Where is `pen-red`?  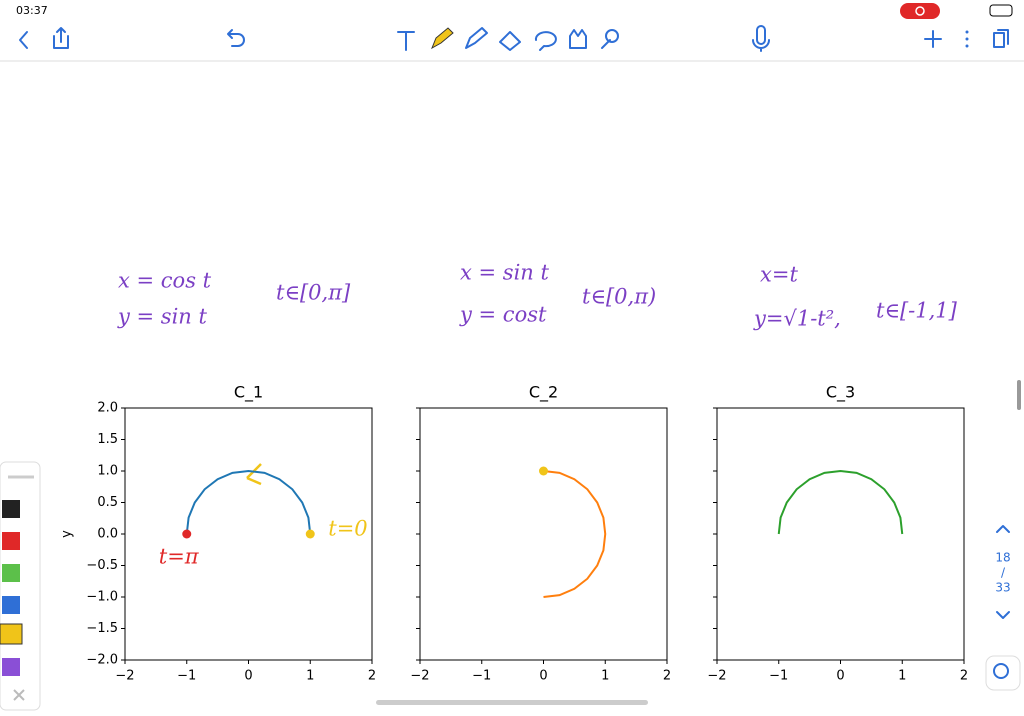 pen-red is located at coordinates (11, 541).